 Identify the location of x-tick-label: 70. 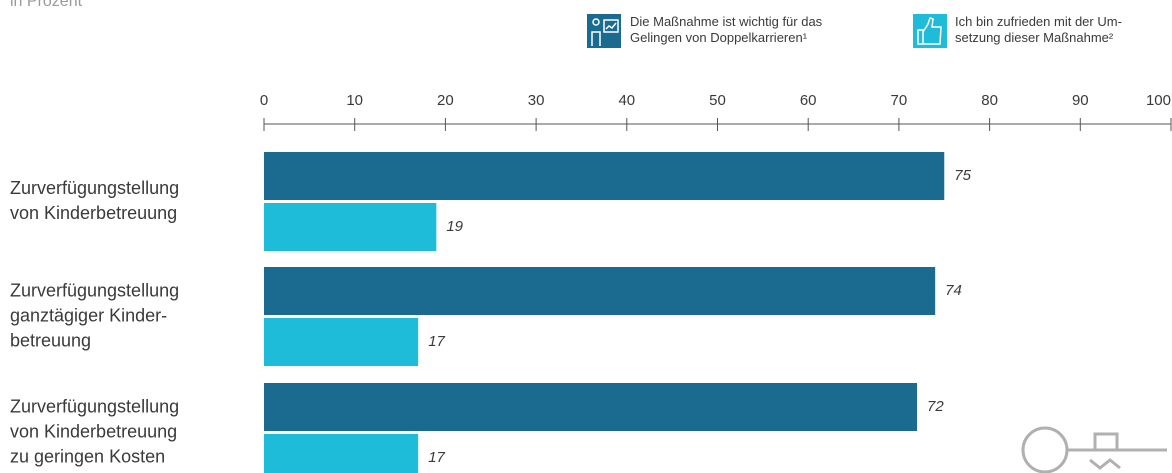
(899, 100).